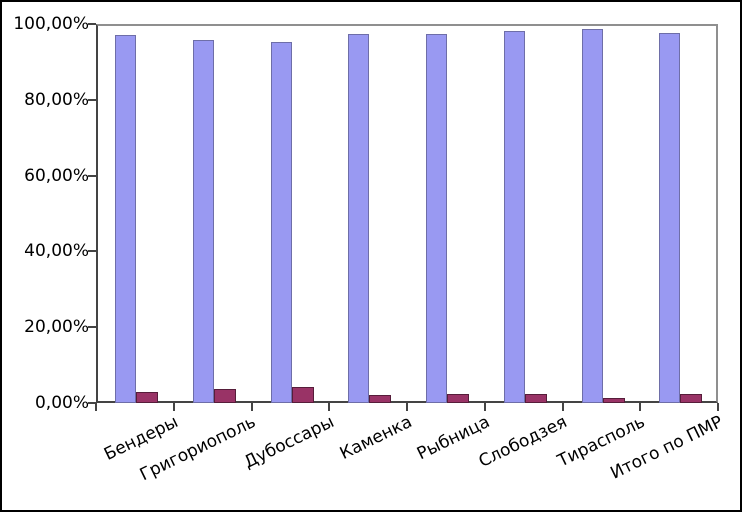 The height and width of the screenshot is (512, 742). What do you see at coordinates (523, 442) in the screenshot?
I see `x-axis-label-5: Слободзея` at bounding box center [523, 442].